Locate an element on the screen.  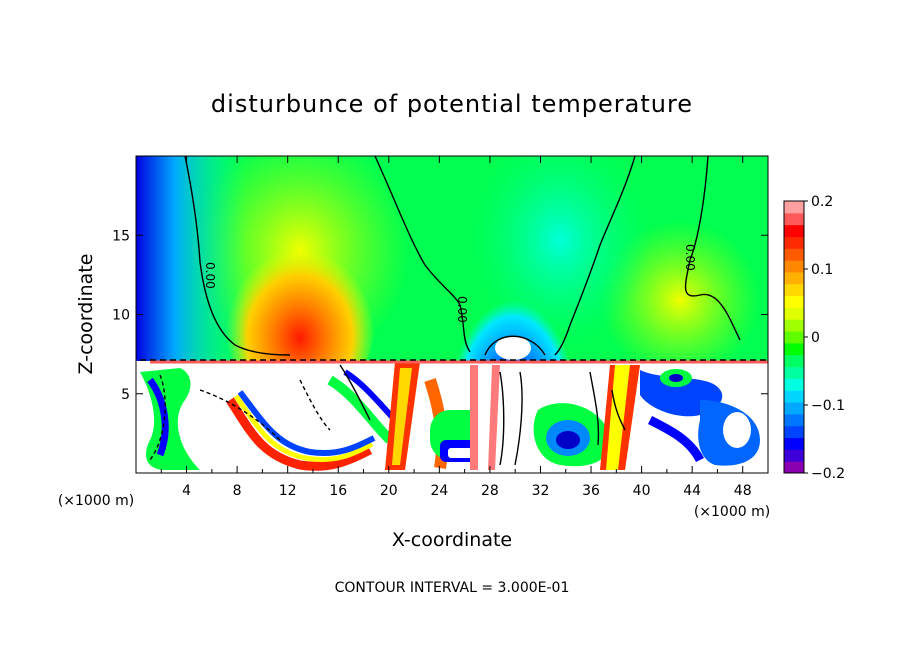
y-tick-label: 5 is located at coordinates (125, 395).